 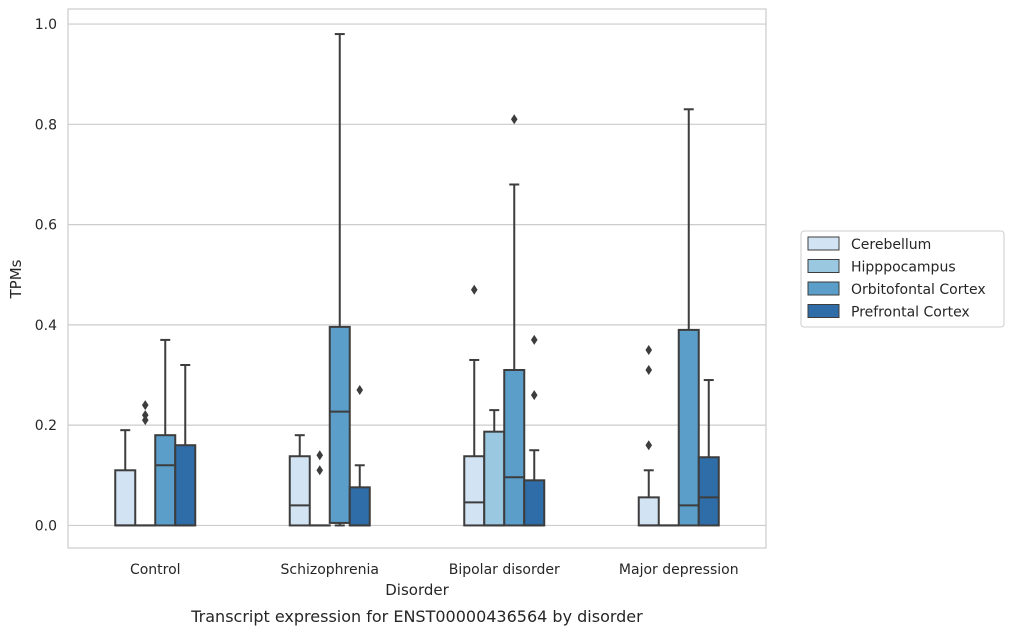 What do you see at coordinates (903, 268) in the screenshot?
I see `legend-label: Hipppocampus` at bounding box center [903, 268].